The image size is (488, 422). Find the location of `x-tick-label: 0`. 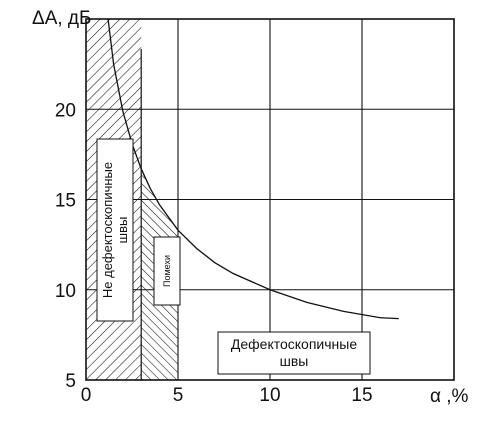

x-tick-label: 0 is located at coordinates (86, 395).